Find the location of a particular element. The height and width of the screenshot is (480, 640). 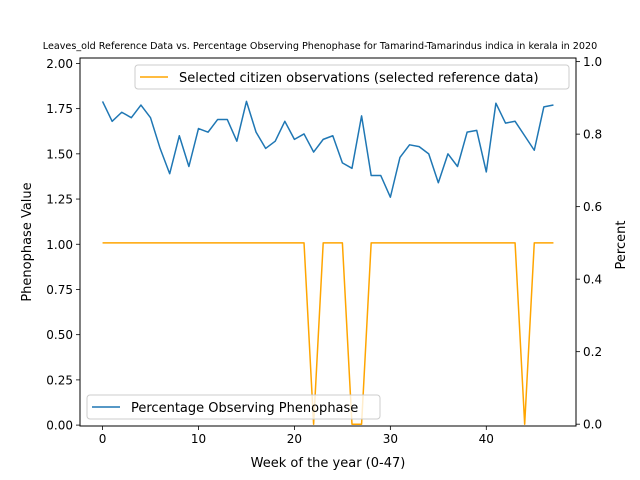

left-y-tick-label: 1.25 is located at coordinates (59, 200).